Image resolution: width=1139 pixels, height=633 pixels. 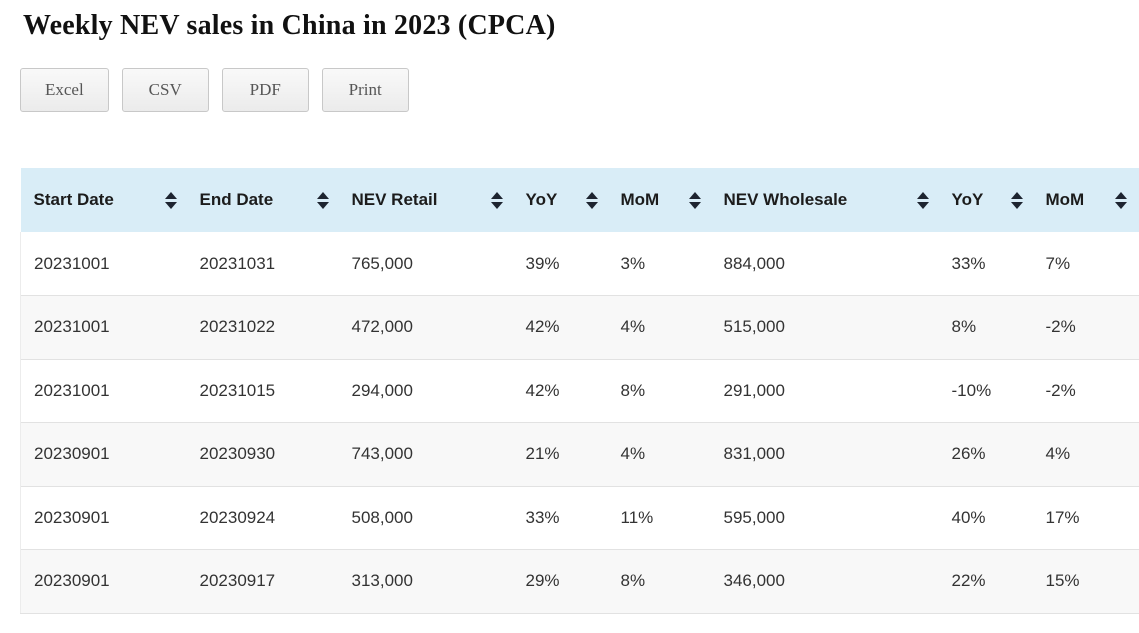 I want to click on export-excel-button: Excel, so click(x=64, y=90).